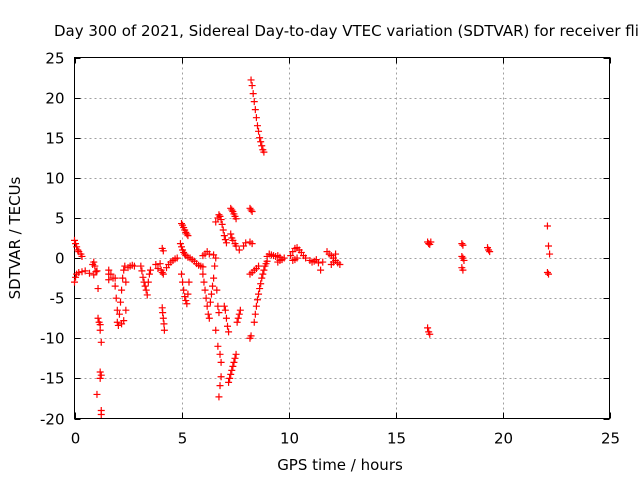  What do you see at coordinates (289, 439) in the screenshot?
I see `x-tick-label: 10` at bounding box center [289, 439].